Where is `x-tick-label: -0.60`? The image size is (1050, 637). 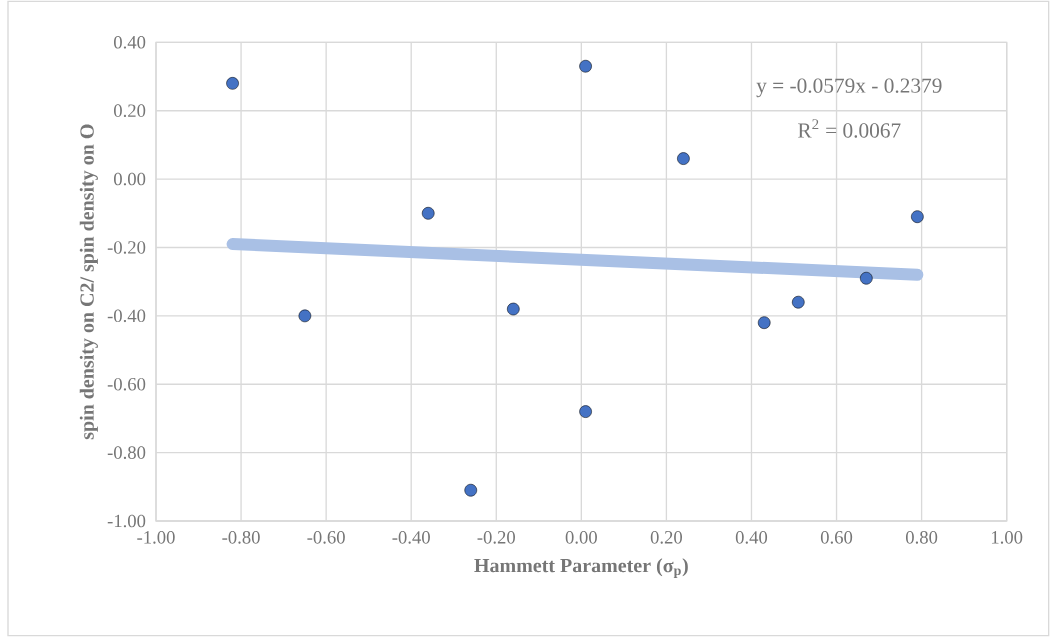 x-tick-label: -0.60 is located at coordinates (326, 537).